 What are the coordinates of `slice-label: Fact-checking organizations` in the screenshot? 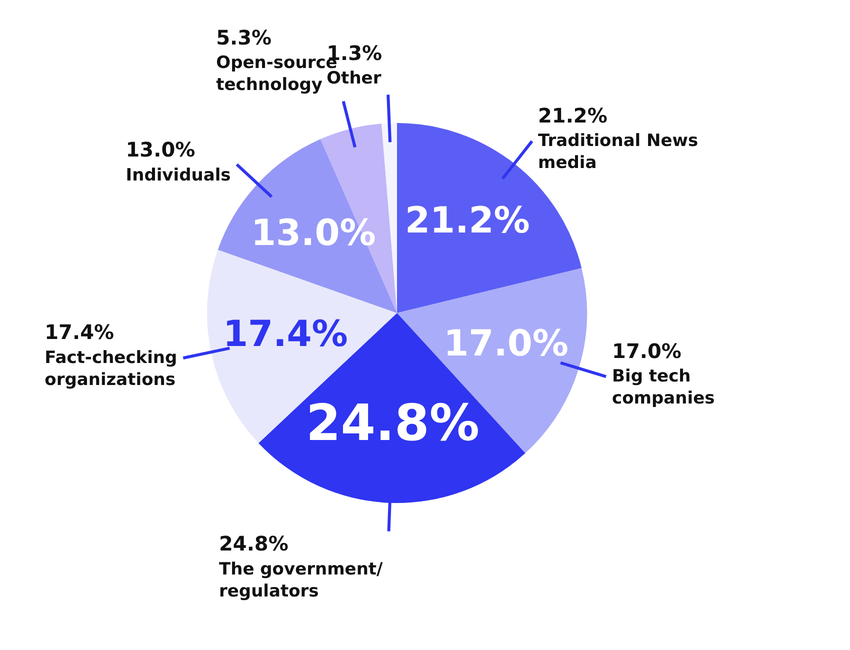 It's located at (111, 369).